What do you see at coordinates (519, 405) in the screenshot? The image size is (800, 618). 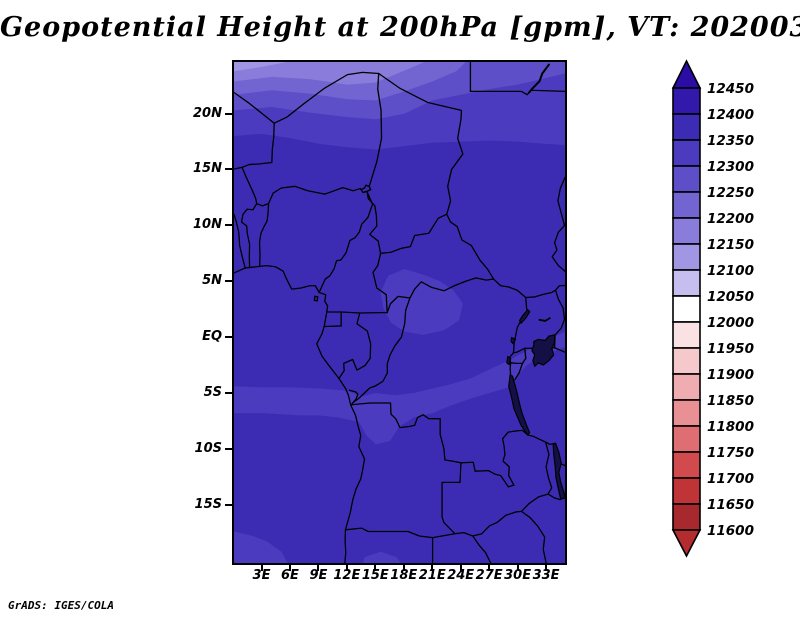 I see `lake-tanganyika` at bounding box center [519, 405].